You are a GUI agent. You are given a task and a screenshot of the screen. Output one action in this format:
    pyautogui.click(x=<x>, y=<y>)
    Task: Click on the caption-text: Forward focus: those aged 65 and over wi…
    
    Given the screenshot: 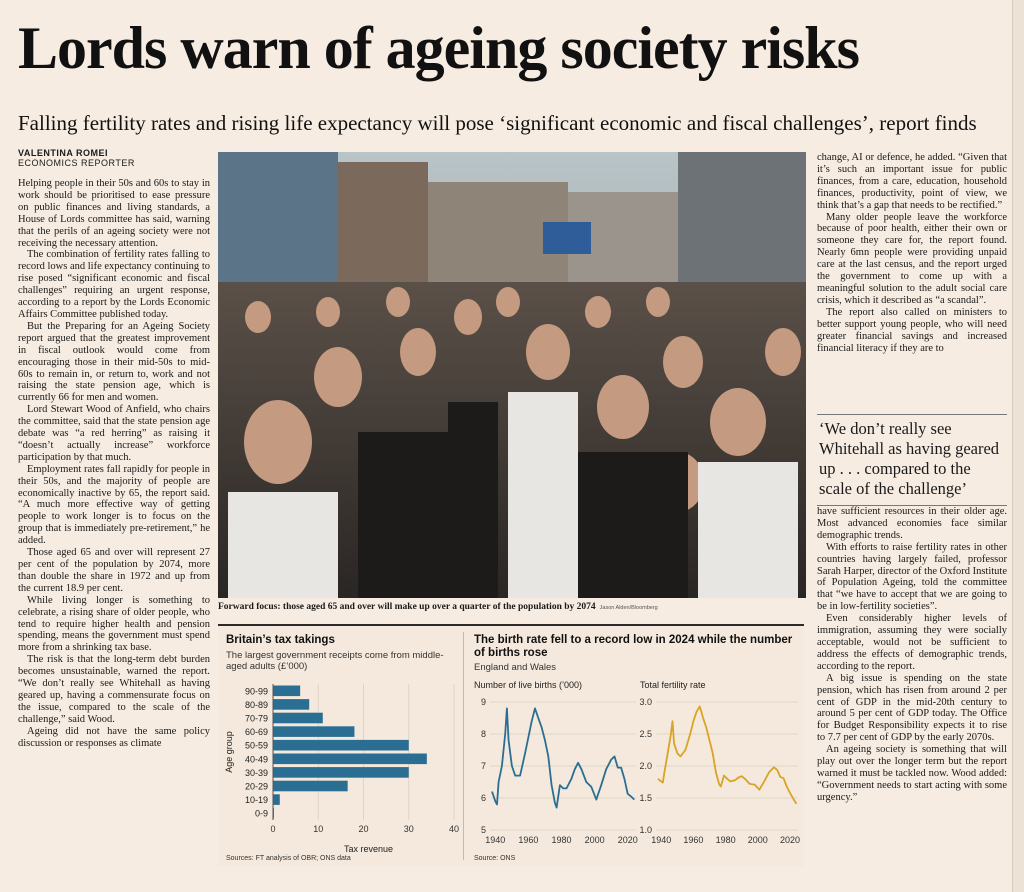 What is the action you would take?
    pyautogui.click(x=407, y=607)
    